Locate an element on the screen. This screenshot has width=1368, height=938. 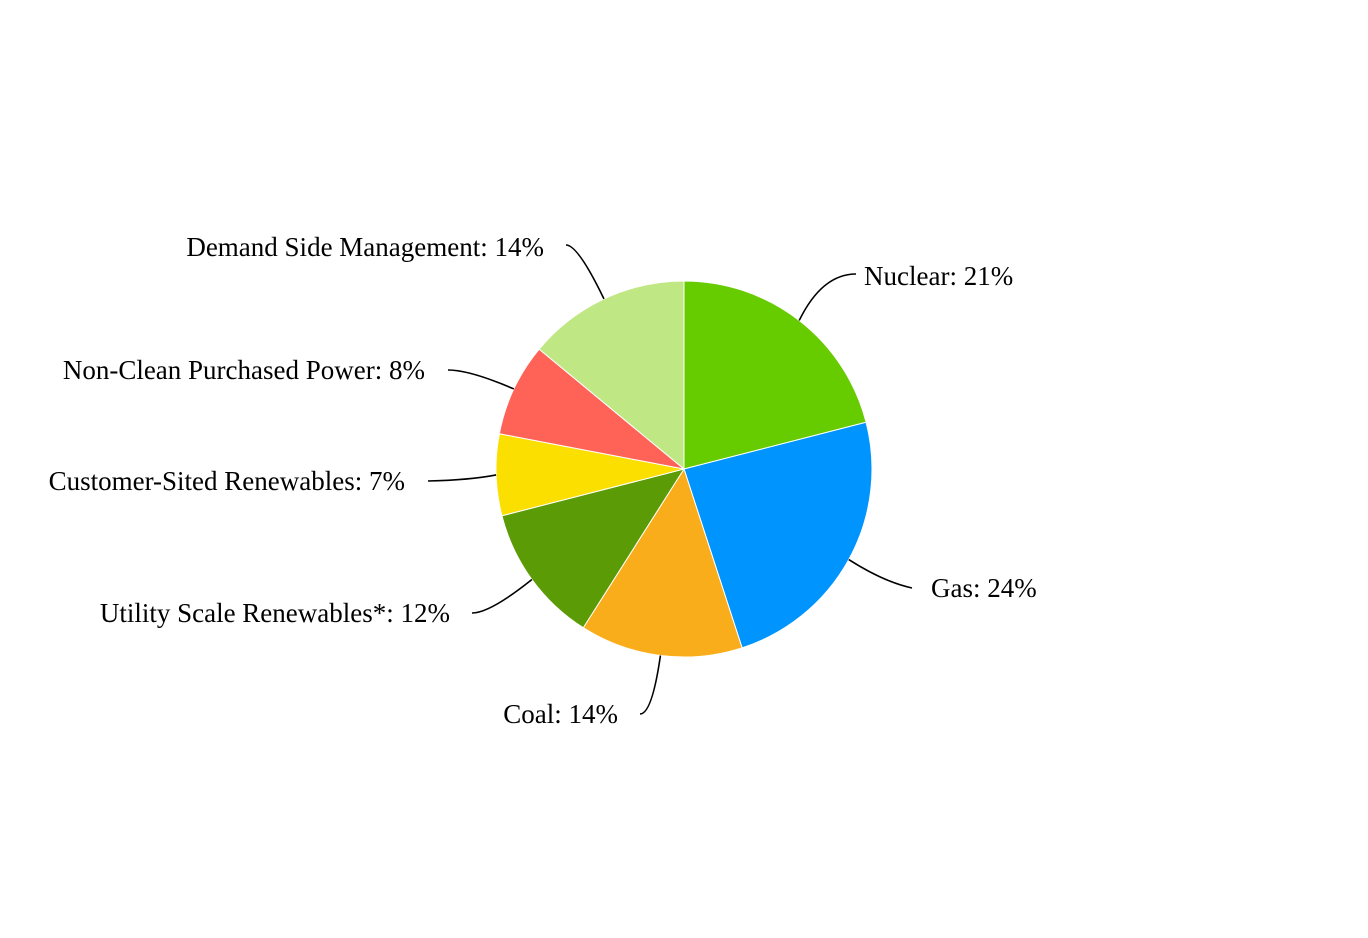
pie-slice-coal is located at coordinates (662, 562).